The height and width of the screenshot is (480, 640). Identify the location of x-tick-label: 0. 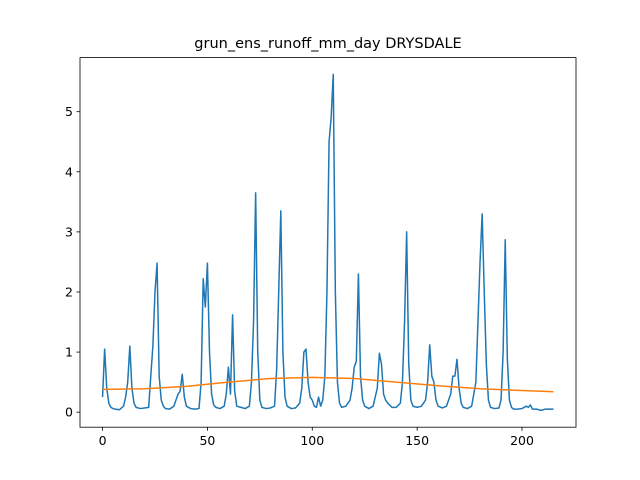
(103, 440).